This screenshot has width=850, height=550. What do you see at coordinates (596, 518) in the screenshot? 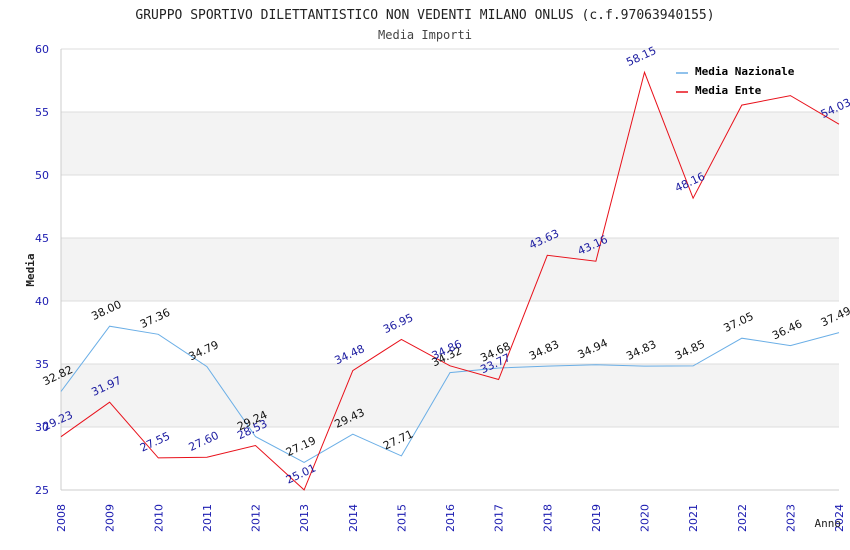
I see `x-tick-label: 2019` at bounding box center [596, 518].